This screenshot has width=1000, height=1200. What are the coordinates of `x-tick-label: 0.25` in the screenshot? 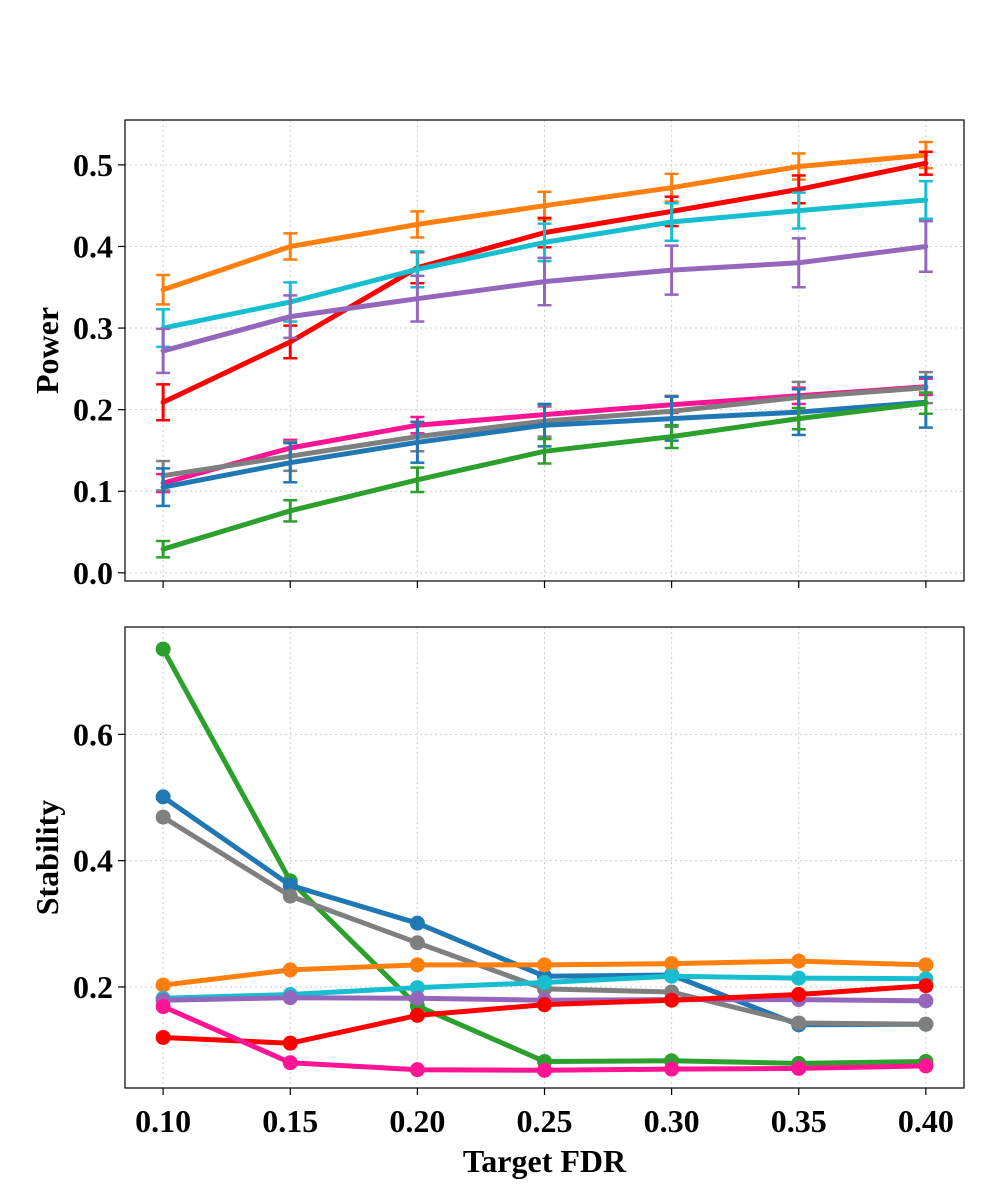 It's located at (545, 1121).